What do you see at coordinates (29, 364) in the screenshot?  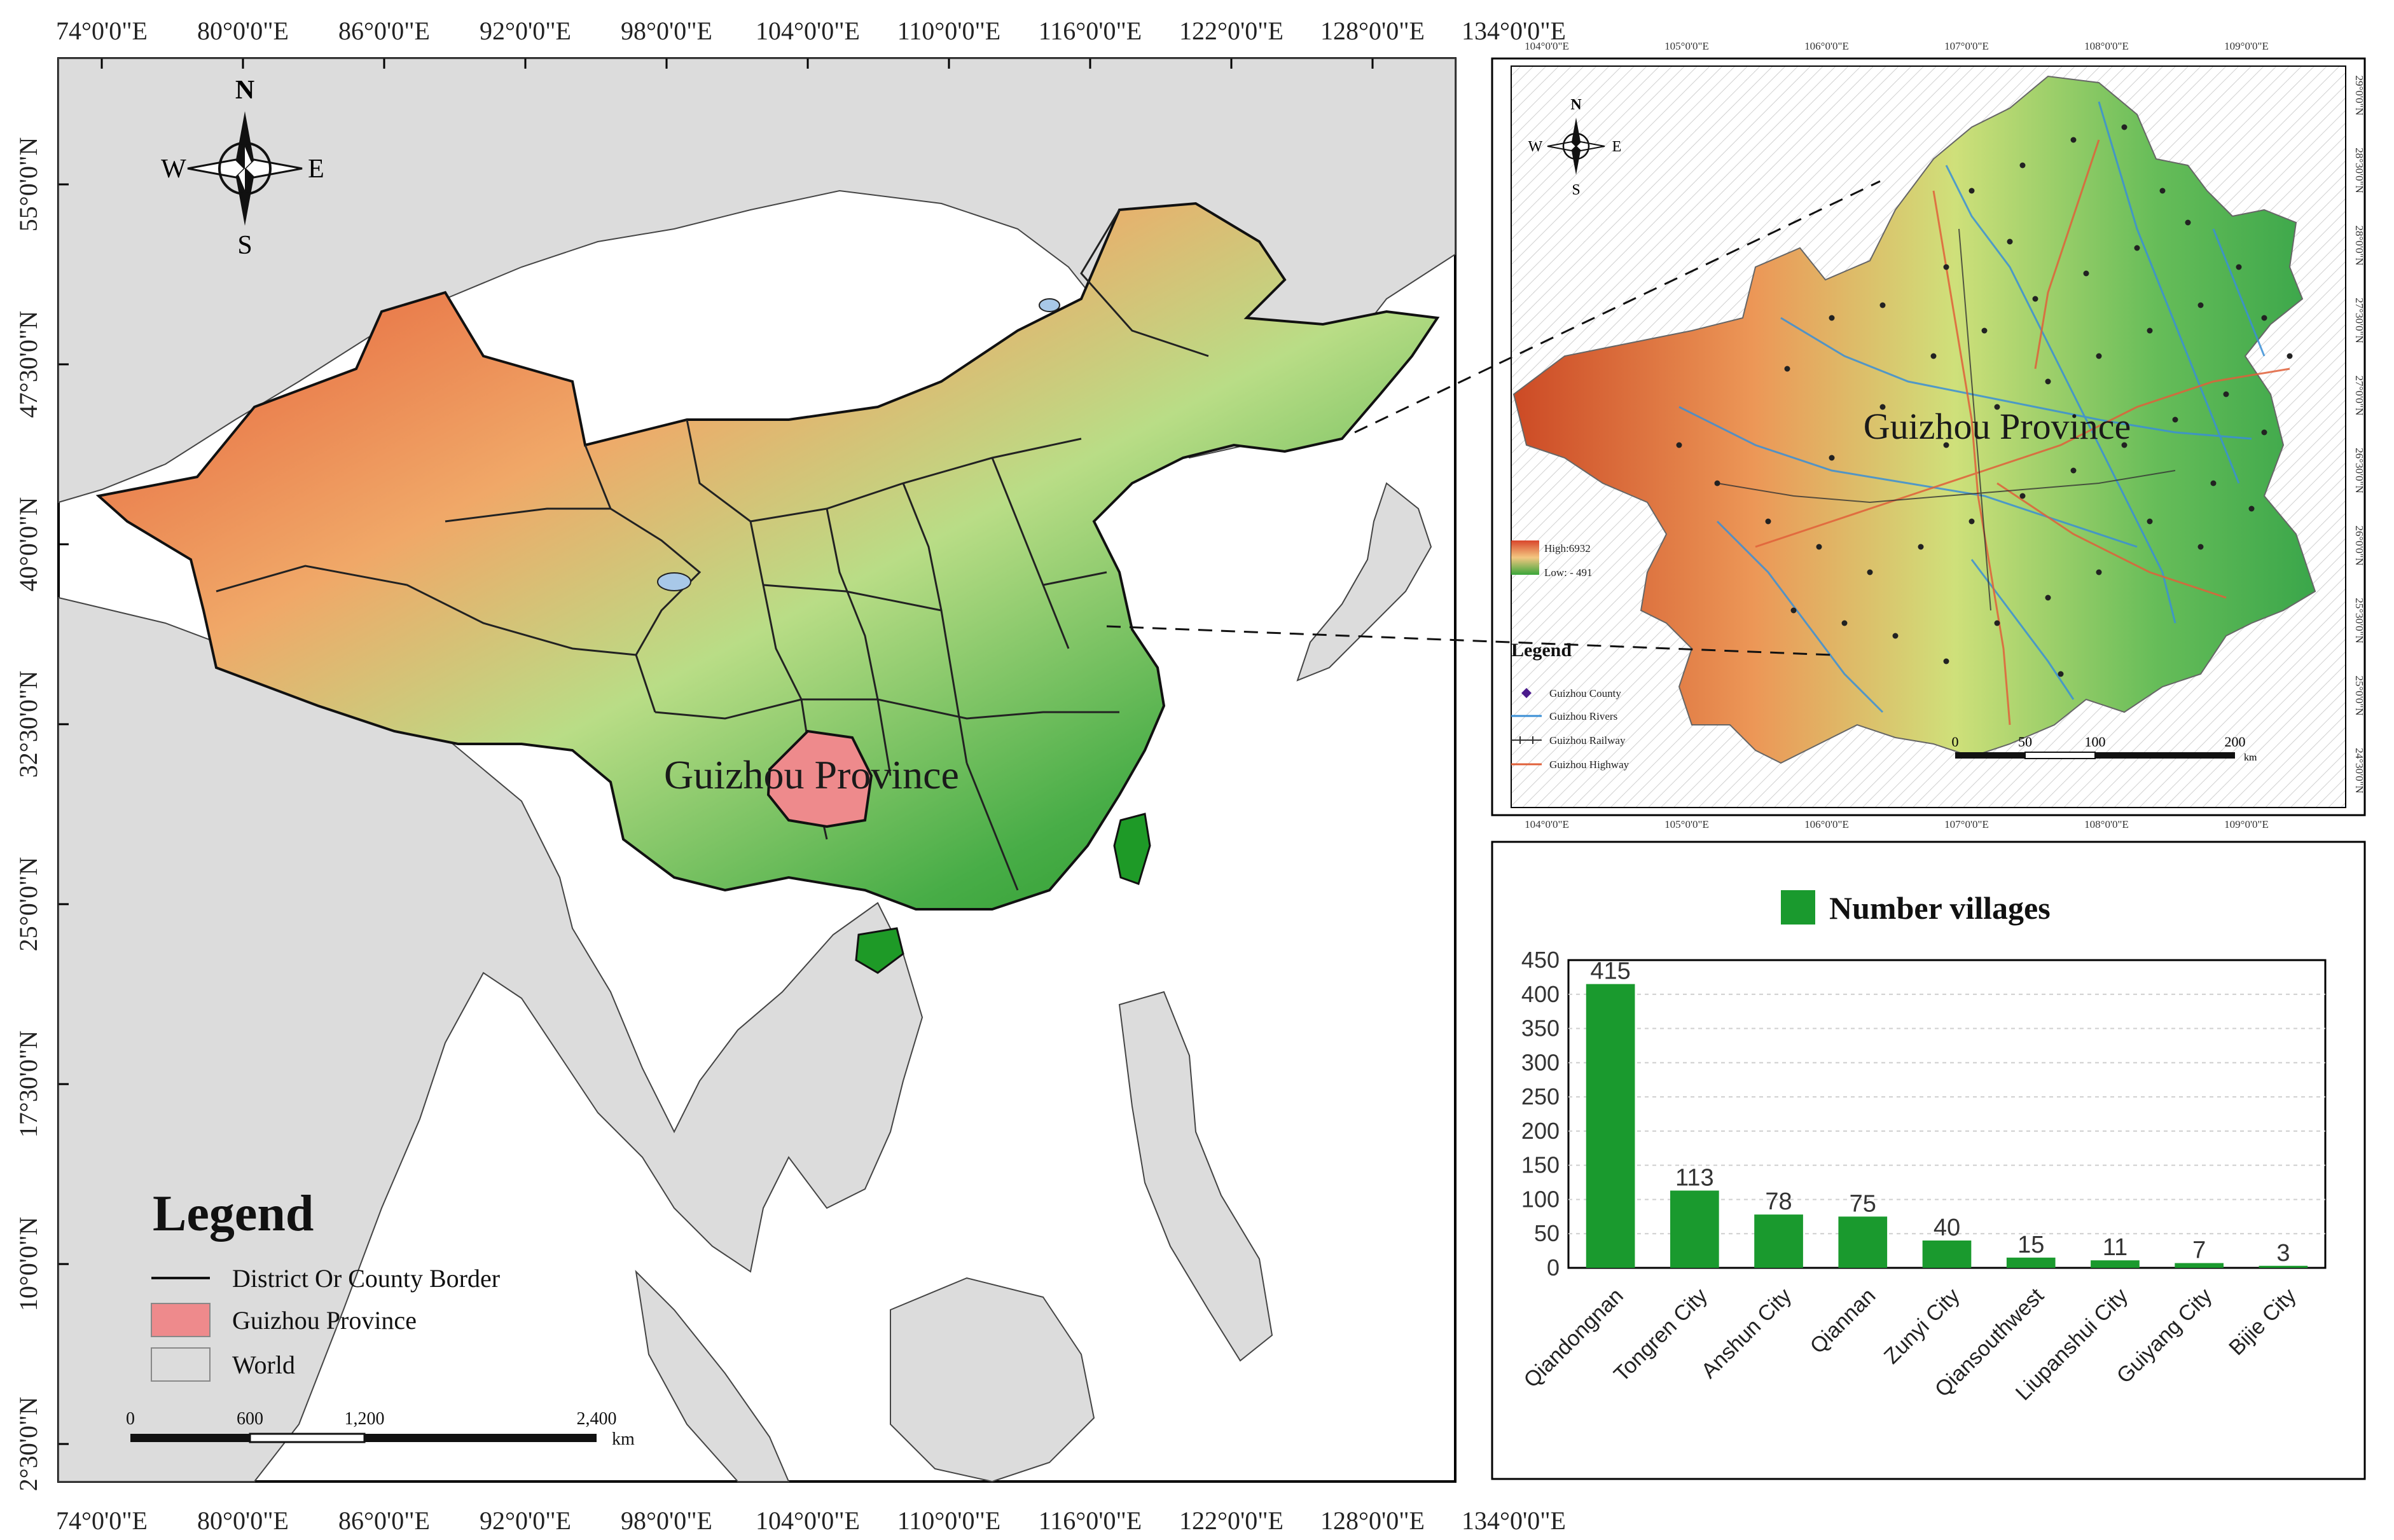 I see `lat-label-left: 47°30'0"N` at bounding box center [29, 364].